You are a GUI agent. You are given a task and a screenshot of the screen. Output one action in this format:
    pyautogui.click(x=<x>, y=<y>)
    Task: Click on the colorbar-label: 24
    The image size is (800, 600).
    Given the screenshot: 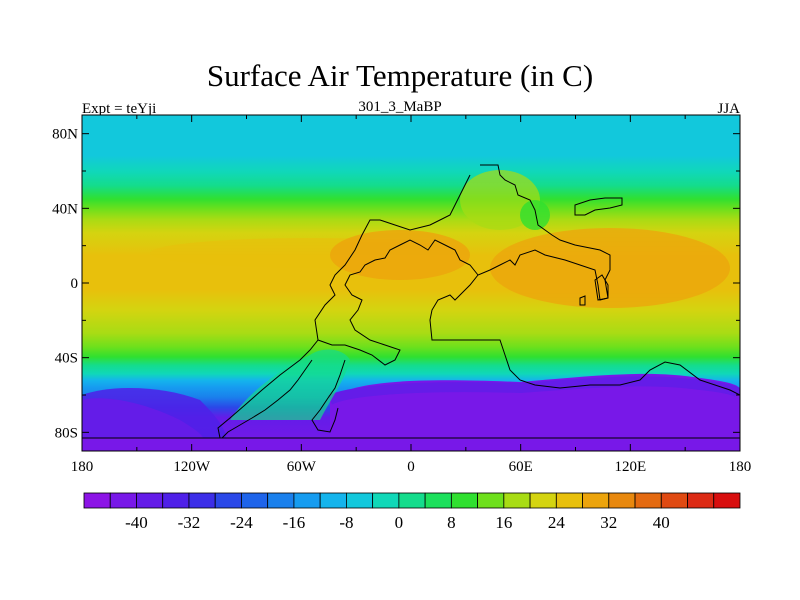 What is the action you would take?
    pyautogui.click(x=557, y=522)
    